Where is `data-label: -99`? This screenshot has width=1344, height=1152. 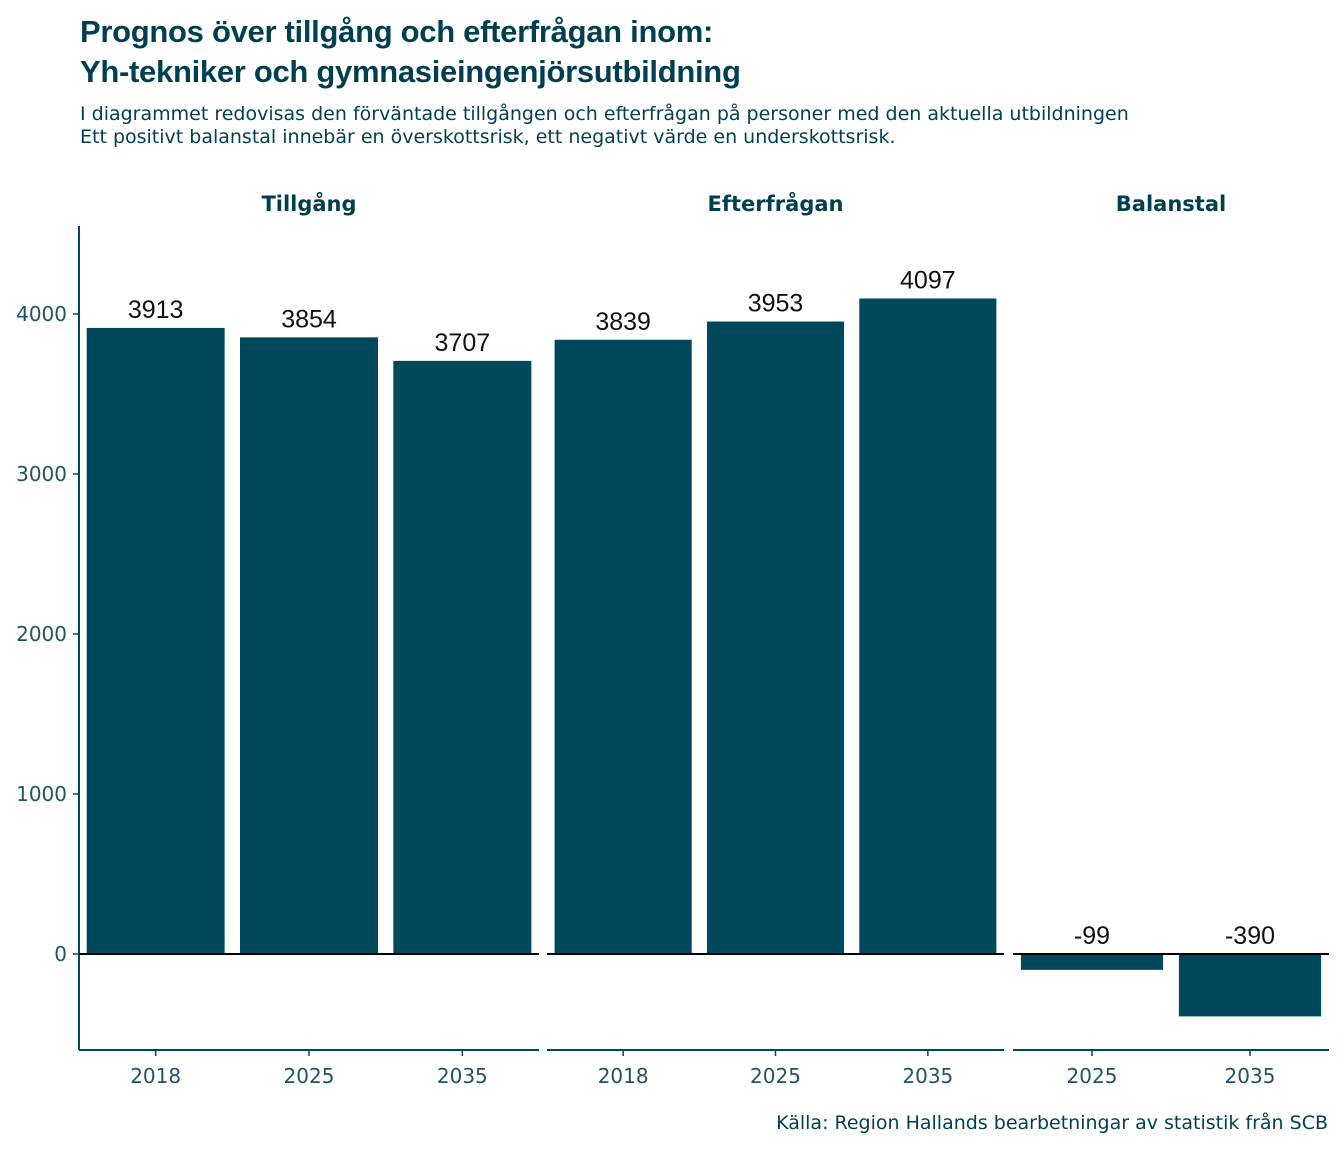 data-label: -99 is located at coordinates (1092, 936).